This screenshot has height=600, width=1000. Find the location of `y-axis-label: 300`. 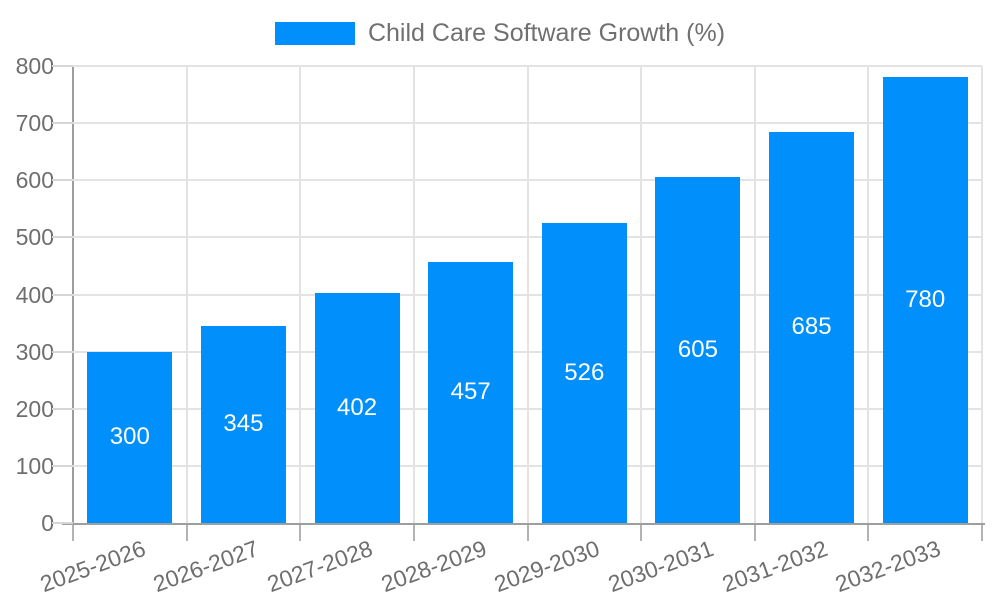

y-axis-label: 300 is located at coordinates (34, 351).